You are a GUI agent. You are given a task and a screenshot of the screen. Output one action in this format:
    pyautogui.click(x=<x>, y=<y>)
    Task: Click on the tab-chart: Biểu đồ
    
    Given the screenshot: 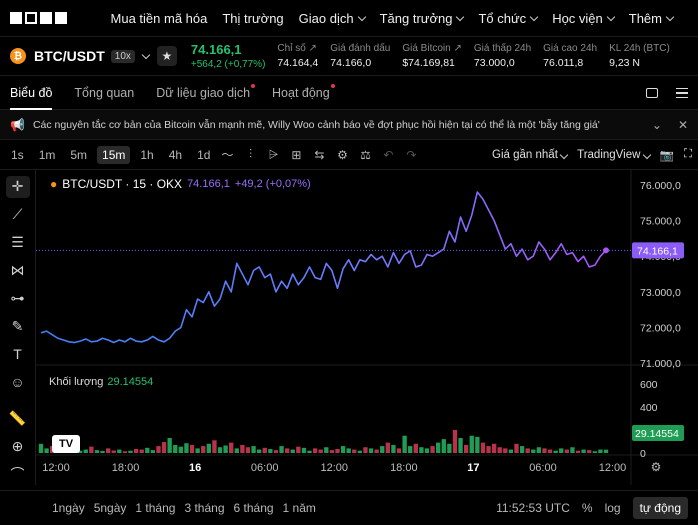 What is the action you would take?
    pyautogui.click(x=31, y=93)
    